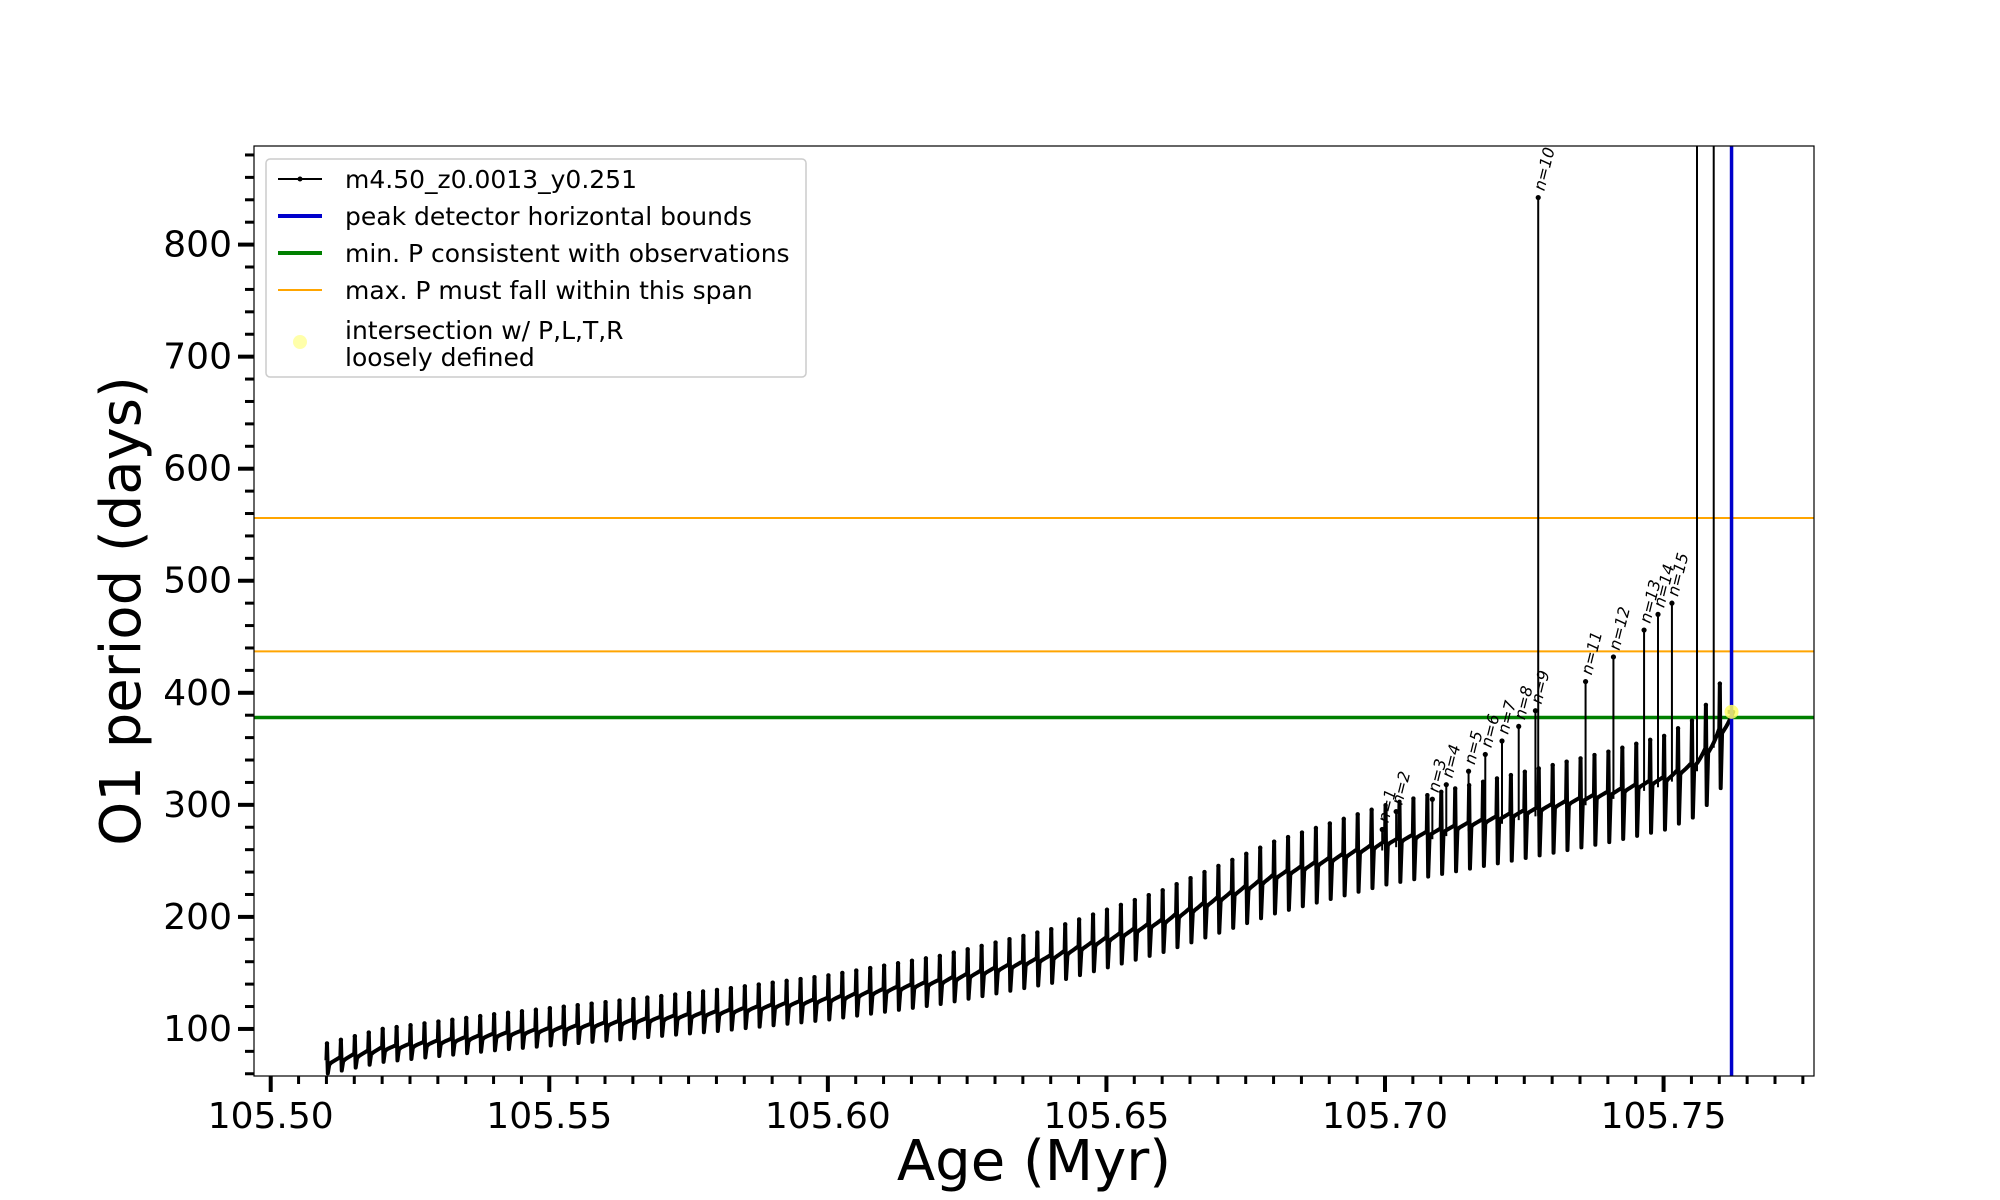 This screenshot has height=1200, width=2000. I want to click on legend-swatch-marker, so click(300, 342).